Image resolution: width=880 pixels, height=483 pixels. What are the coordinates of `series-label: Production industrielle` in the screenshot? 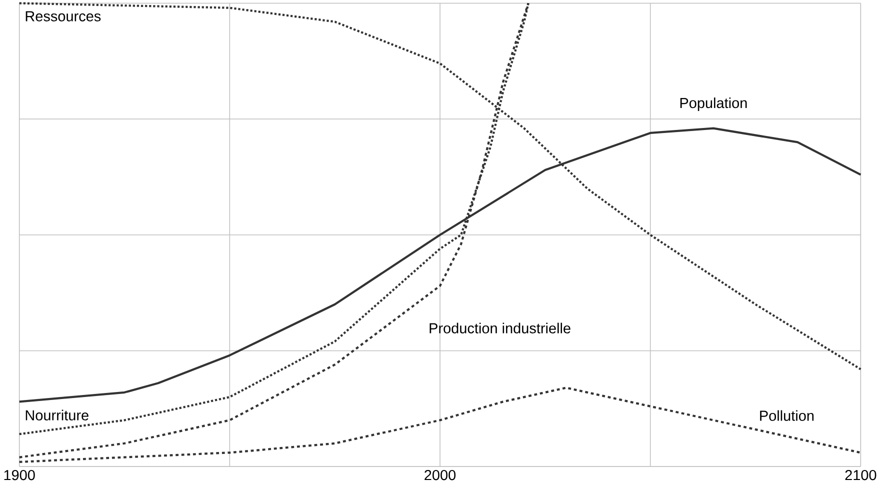 It's located at (500, 328).